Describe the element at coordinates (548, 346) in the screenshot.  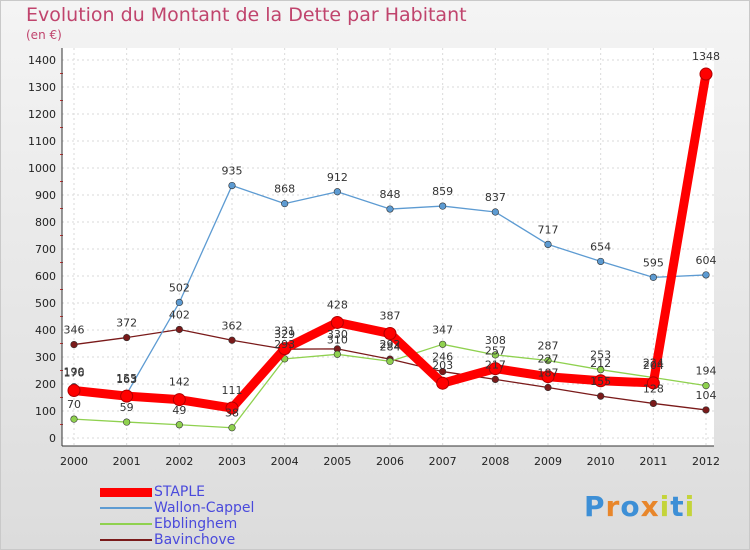
I see `data-label: 287` at that location.